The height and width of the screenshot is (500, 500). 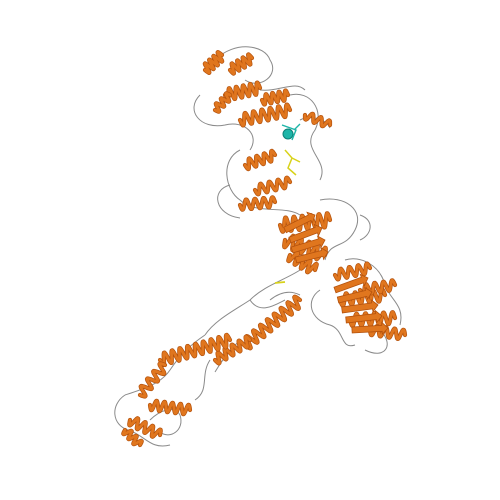 What do you see at coordinates (287, 203) in the screenshot?
I see `ligand-group` at bounding box center [287, 203].